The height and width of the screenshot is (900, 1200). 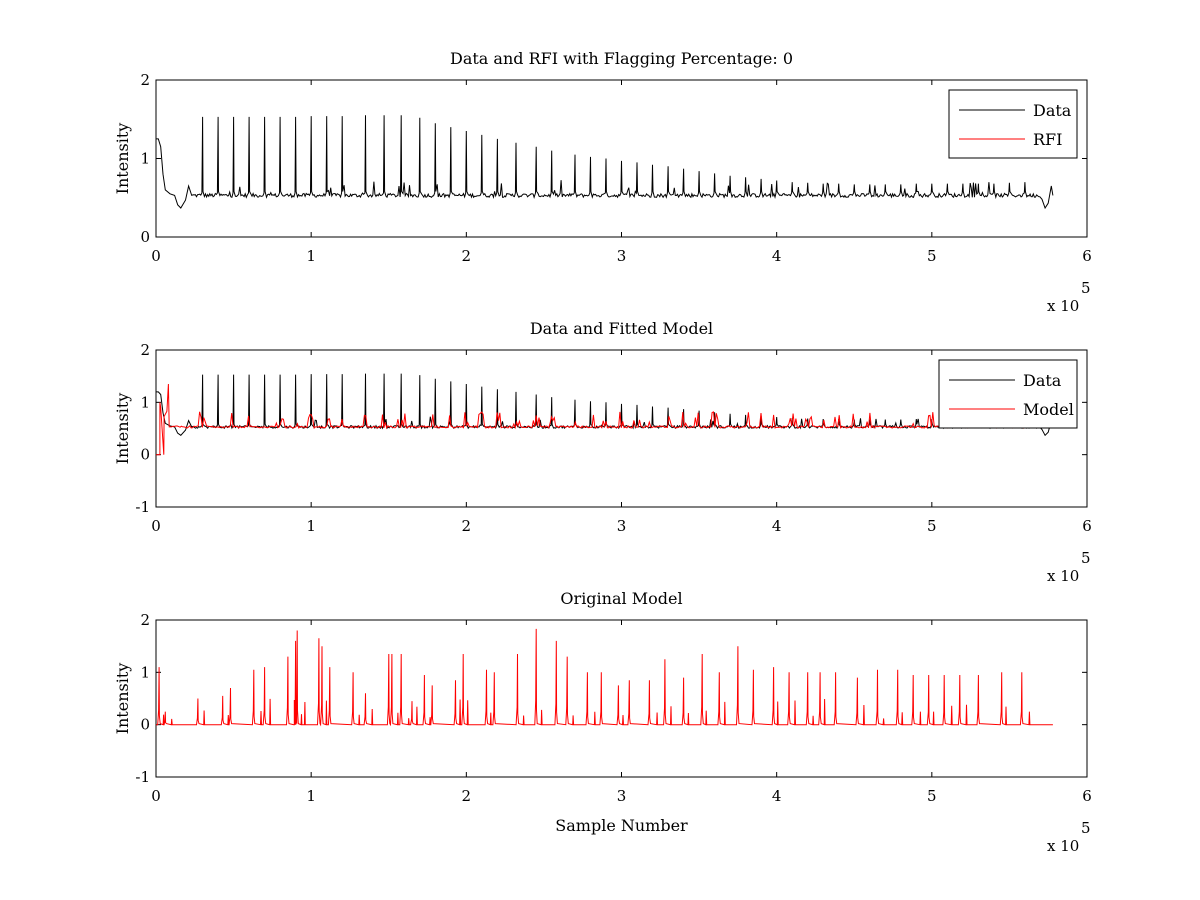 What do you see at coordinates (1048, 409) in the screenshot?
I see `legend-entry: Model` at bounding box center [1048, 409].